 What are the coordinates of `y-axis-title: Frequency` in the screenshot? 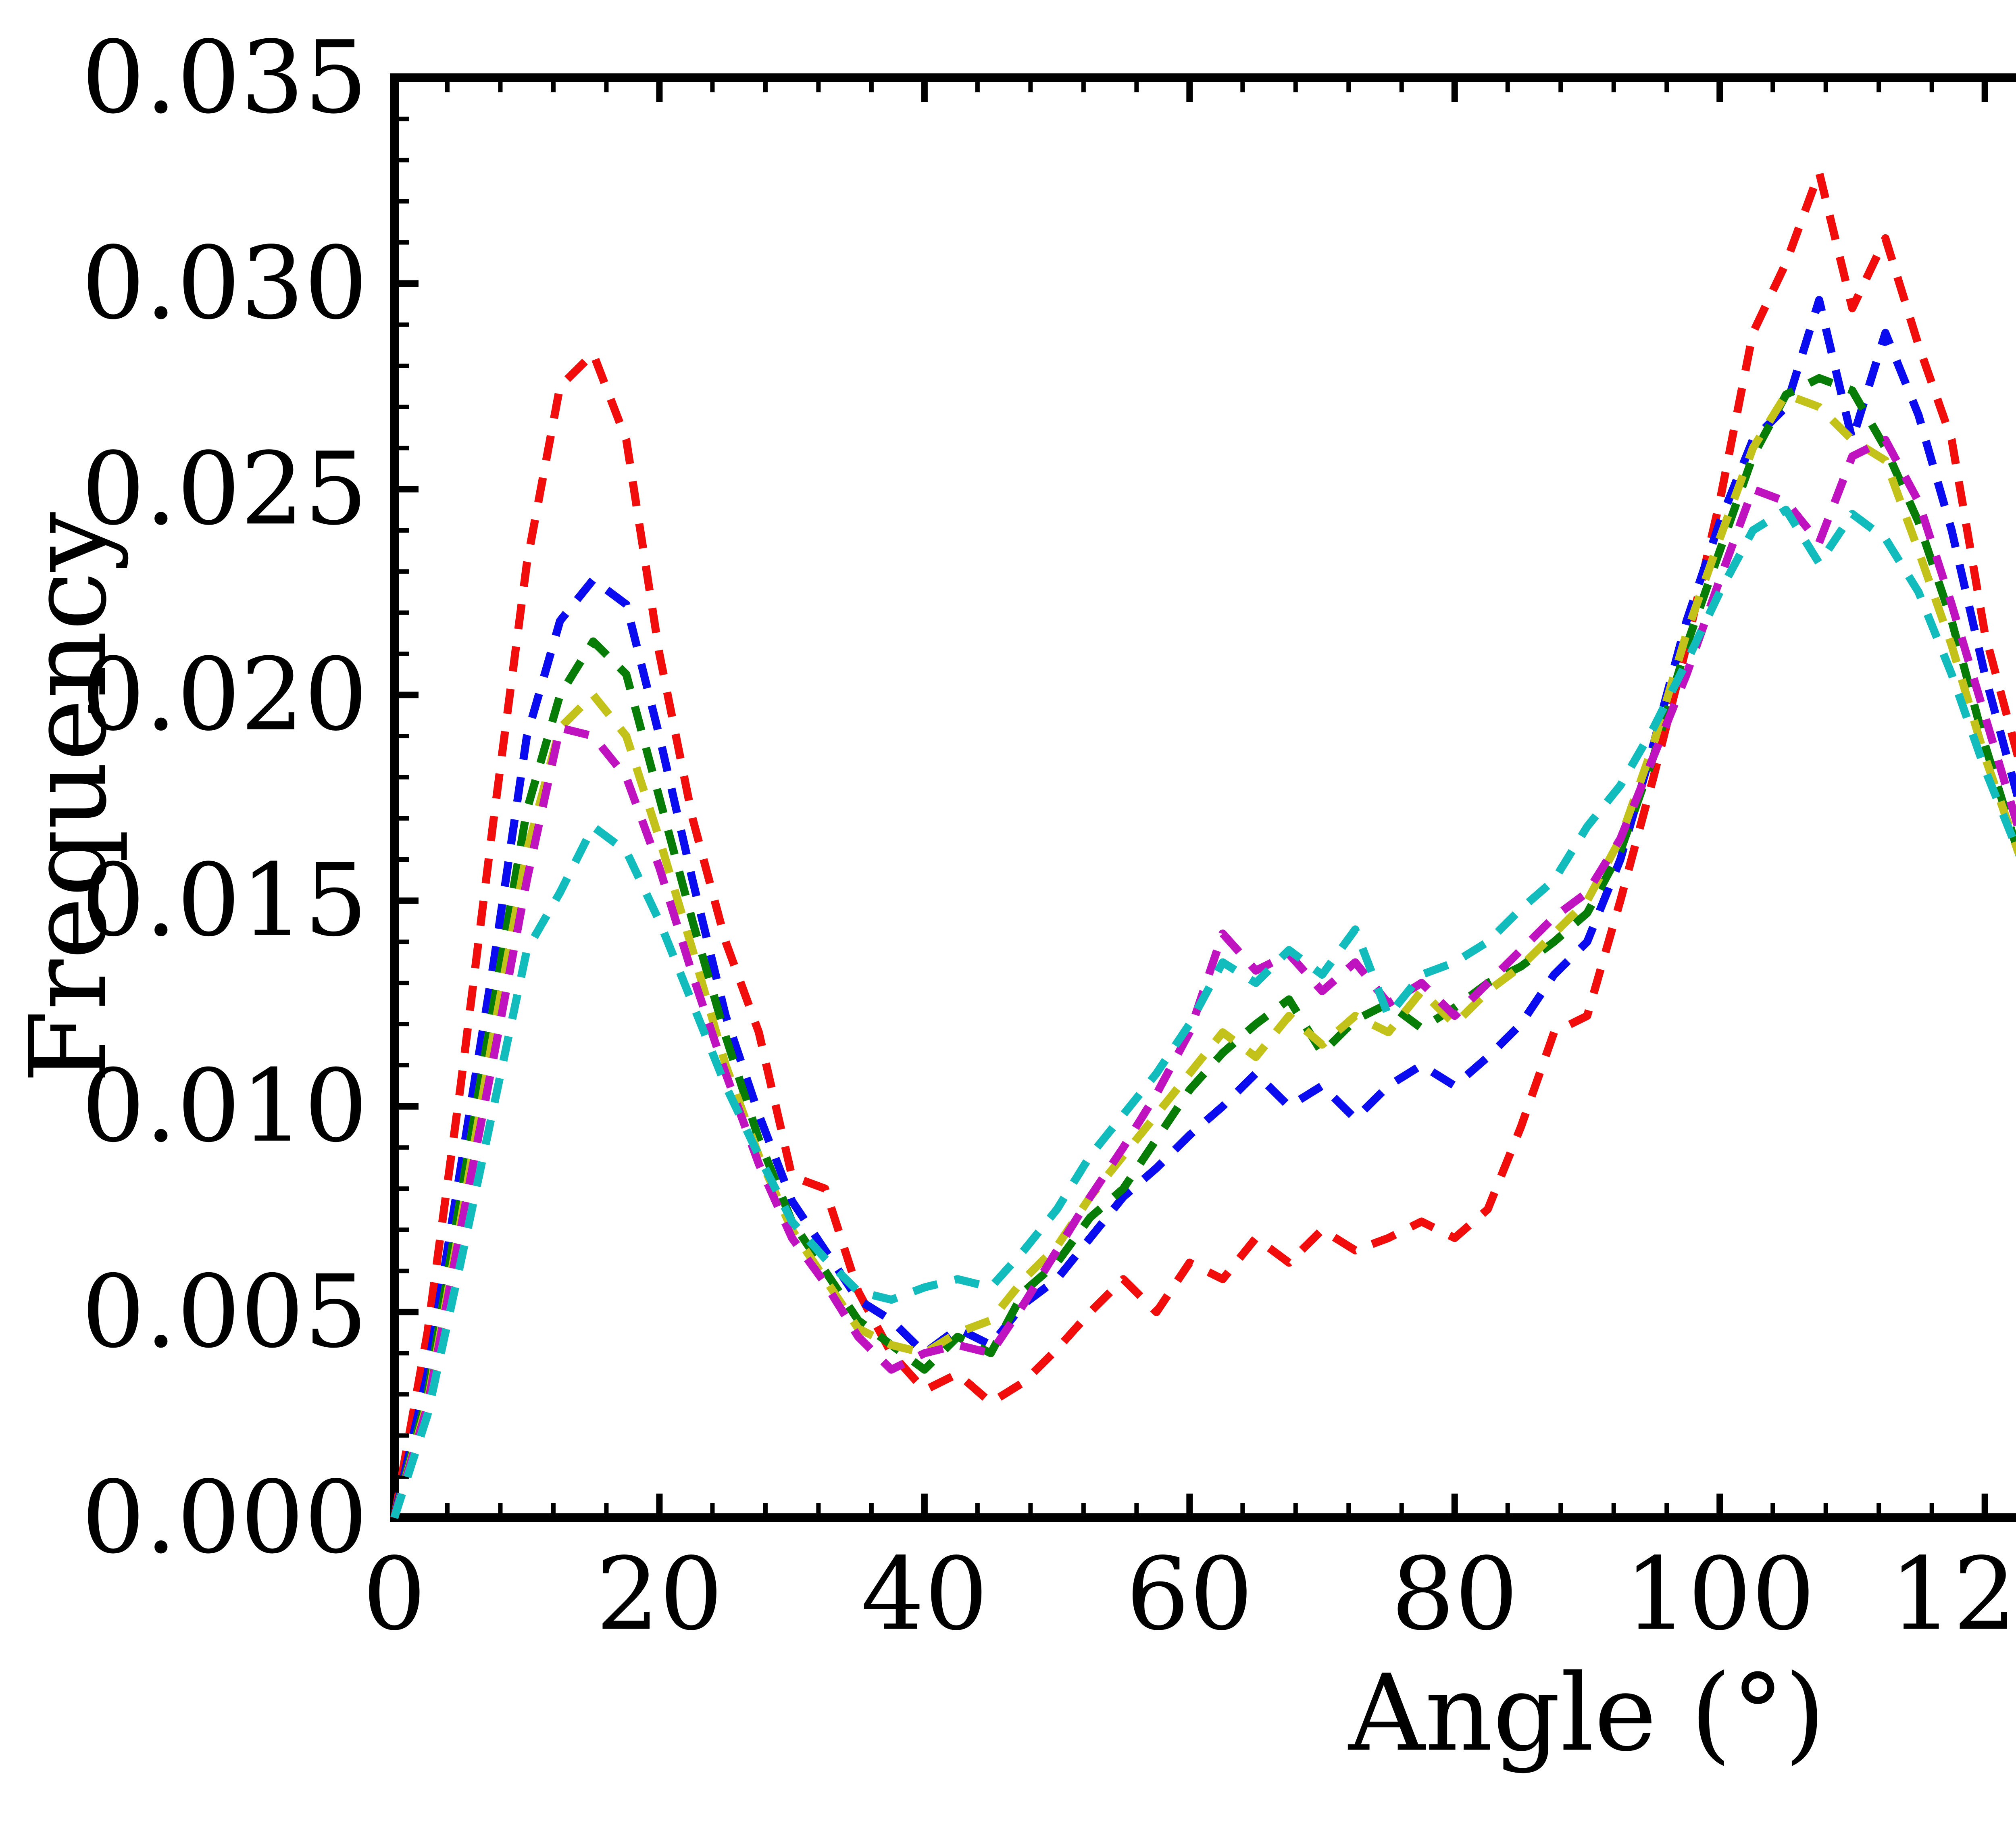 It's located at (68, 797).